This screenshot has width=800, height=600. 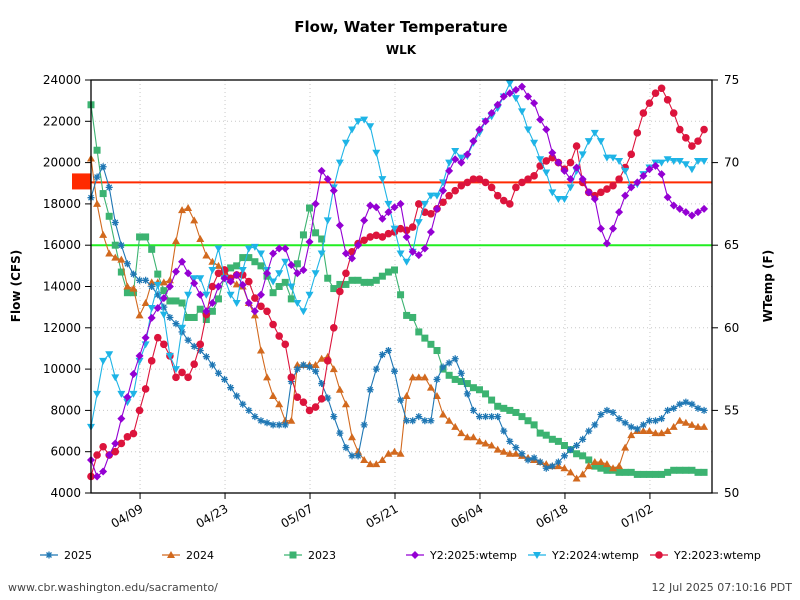 What do you see at coordinates (401, 27) in the screenshot?
I see `chart-title: Flow, Water Temperature` at bounding box center [401, 27].